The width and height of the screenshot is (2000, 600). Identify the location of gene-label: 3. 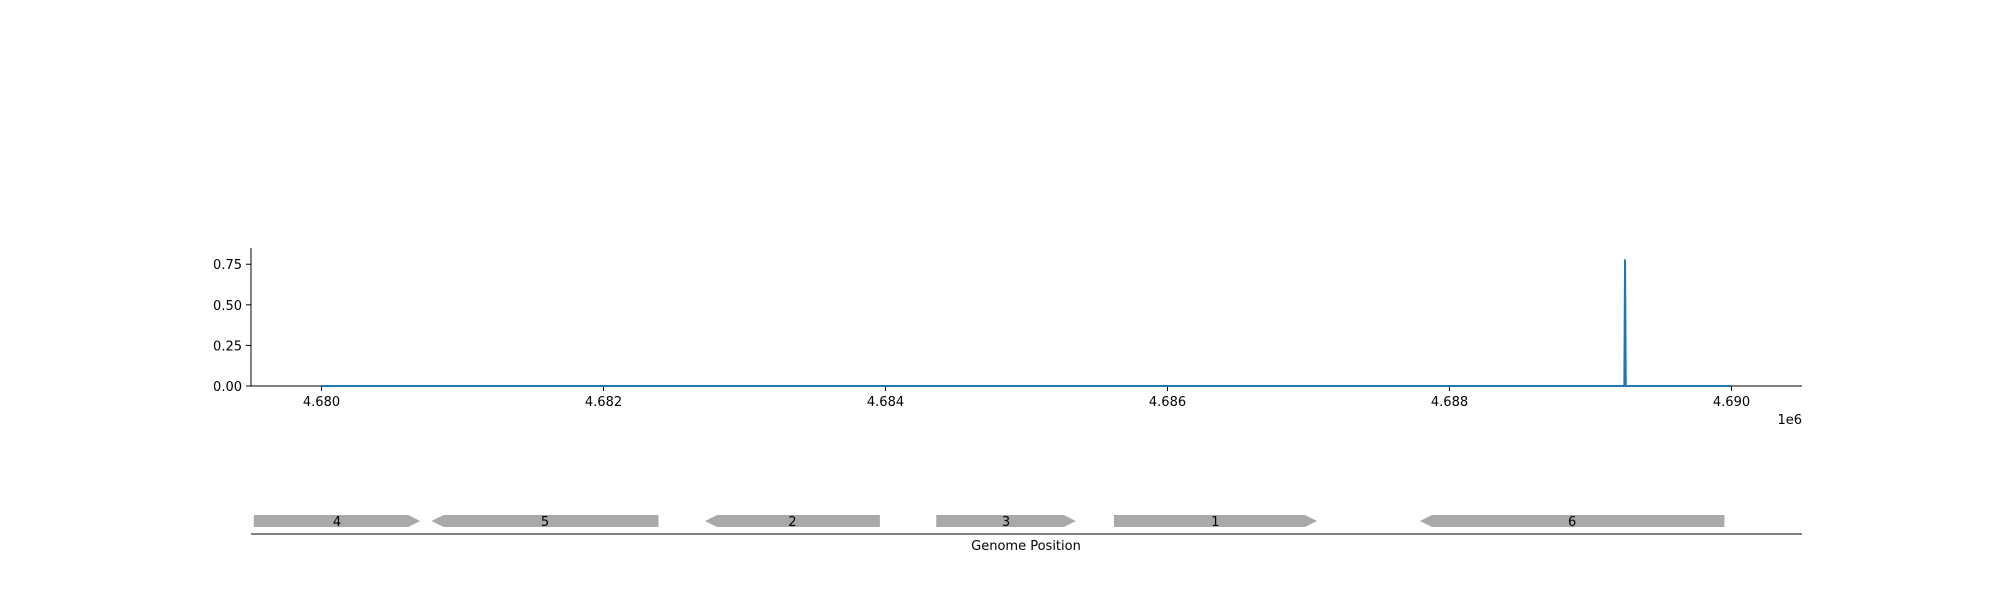
(1006, 522).